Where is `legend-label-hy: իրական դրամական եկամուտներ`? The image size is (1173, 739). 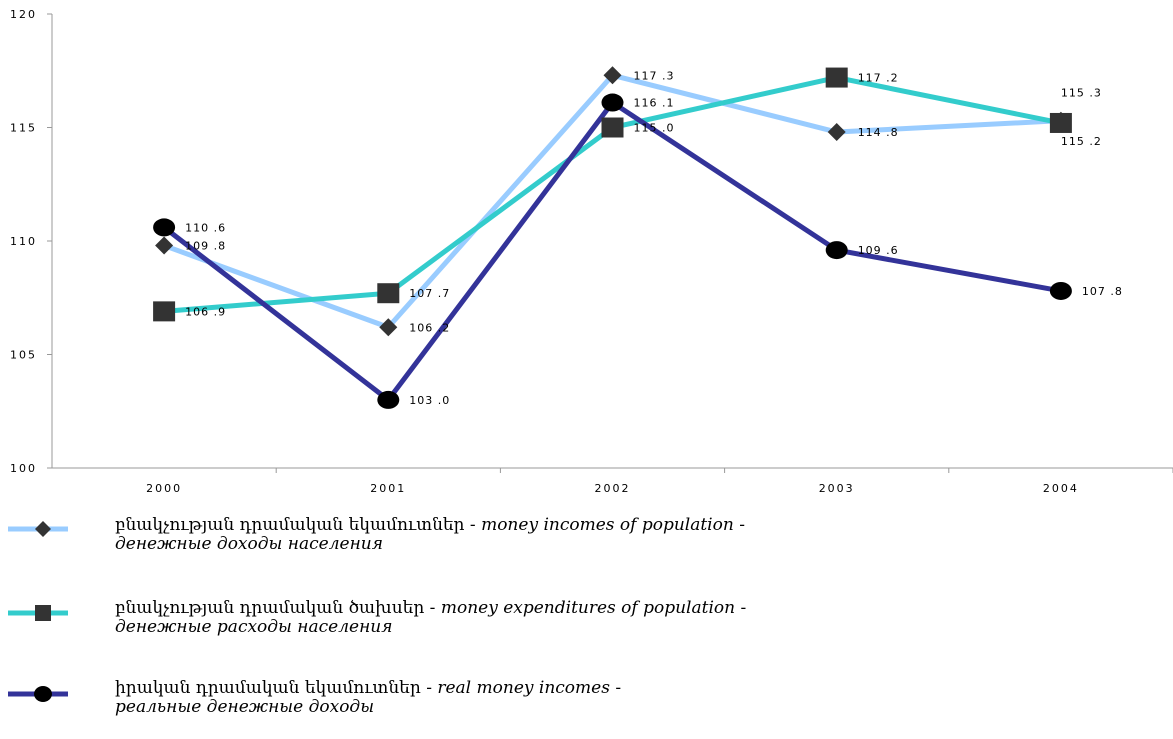 legend-label-hy: իրական դրամական եկամուտներ is located at coordinates (268, 688).